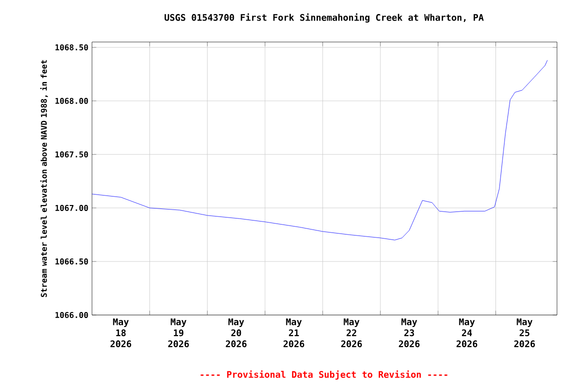 The image size is (576, 384). I want to click on x-tick-label: May 25 2026, so click(524, 333).